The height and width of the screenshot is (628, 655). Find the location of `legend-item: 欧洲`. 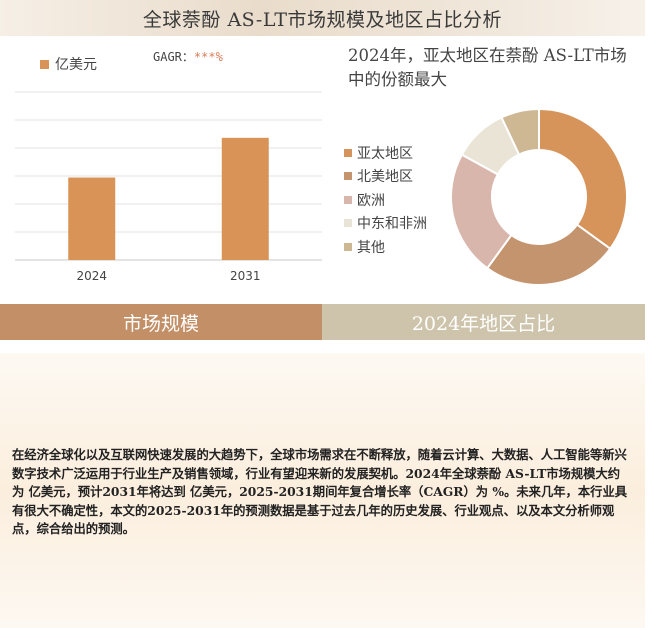

legend-item: 欧洲 is located at coordinates (385, 200).